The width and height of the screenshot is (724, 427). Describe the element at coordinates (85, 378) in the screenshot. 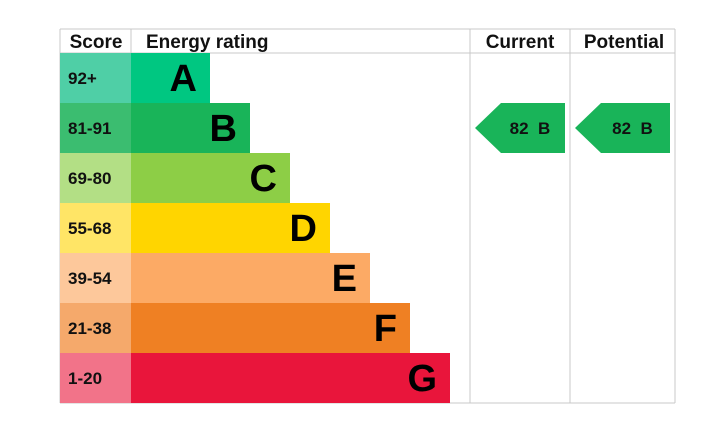

I see `score-label-g: 1-20` at that location.